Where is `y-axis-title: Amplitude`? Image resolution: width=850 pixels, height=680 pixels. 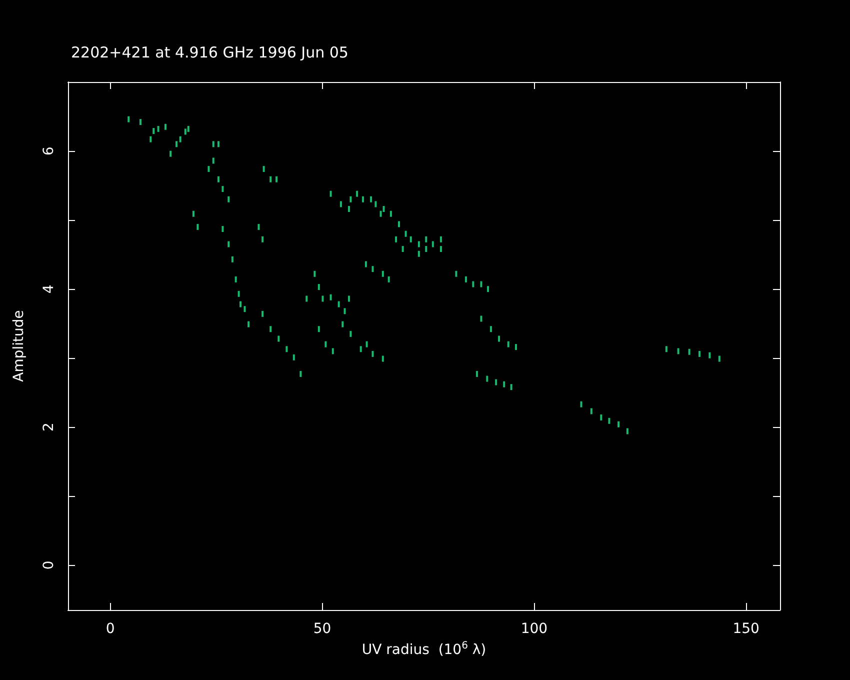 y-axis-title: Amplitude is located at coordinates (19, 346).